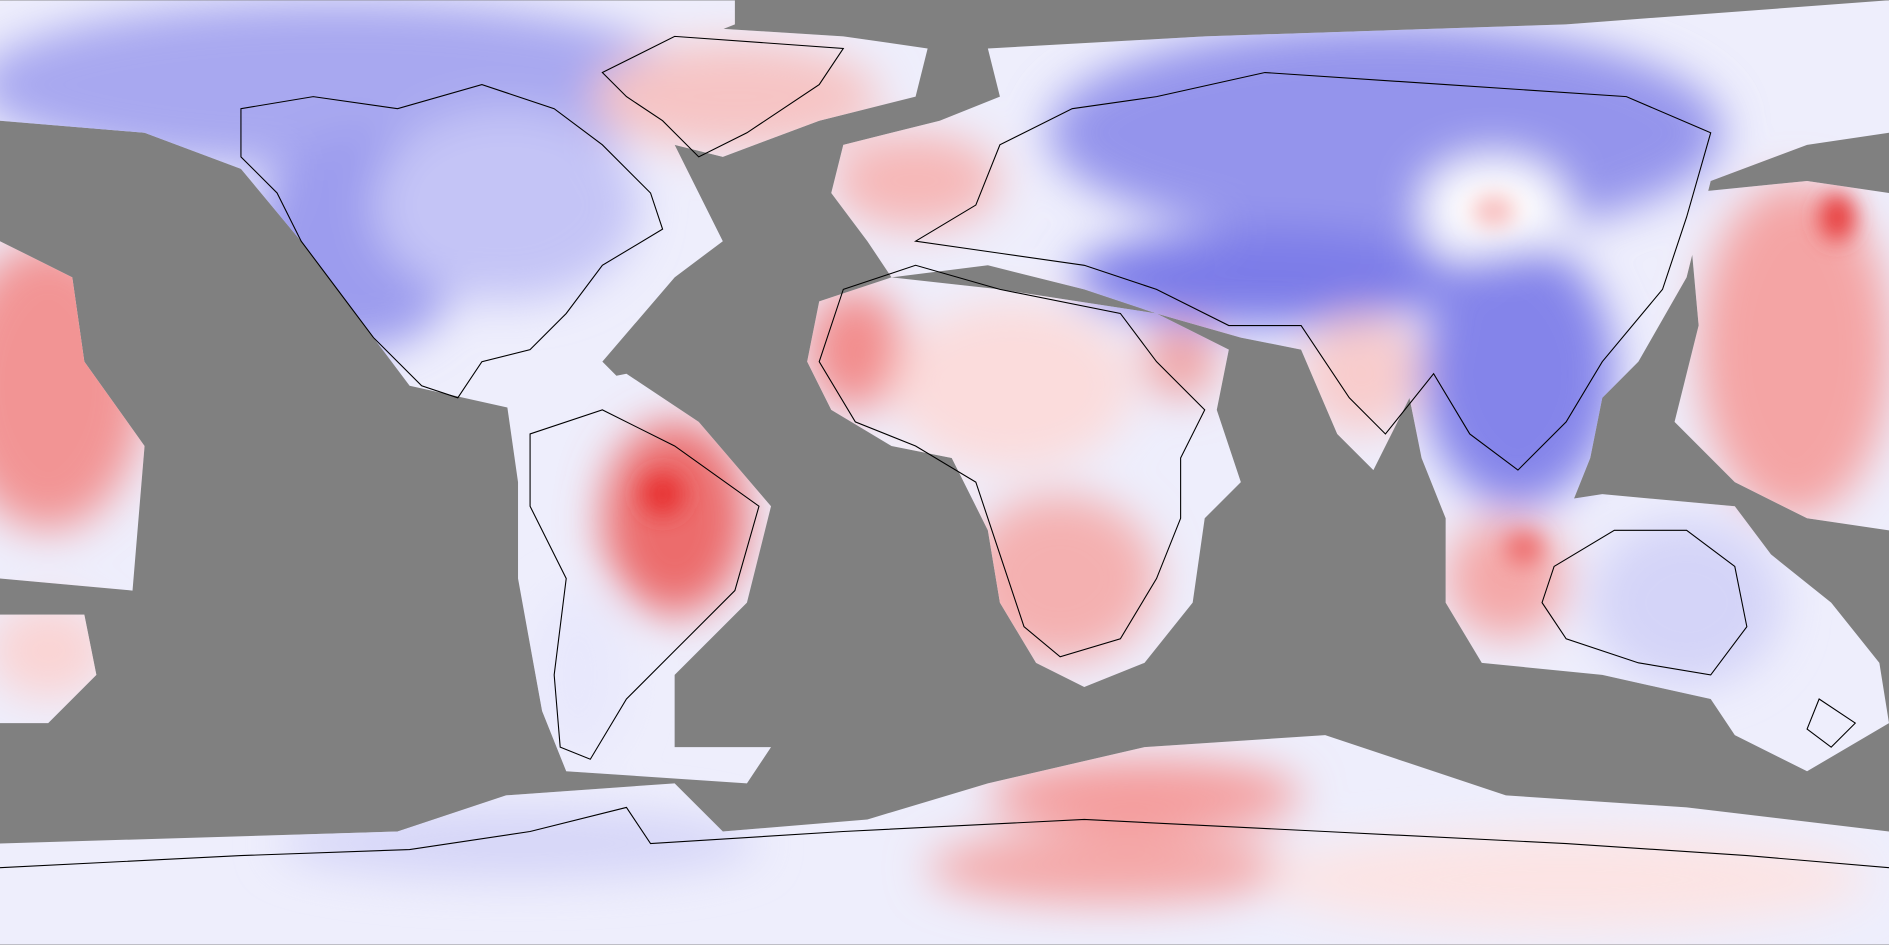 The width and height of the screenshot is (1889, 945). What do you see at coordinates (54, 650) in the screenshot?
I see `south-pacific-warm` at bounding box center [54, 650].